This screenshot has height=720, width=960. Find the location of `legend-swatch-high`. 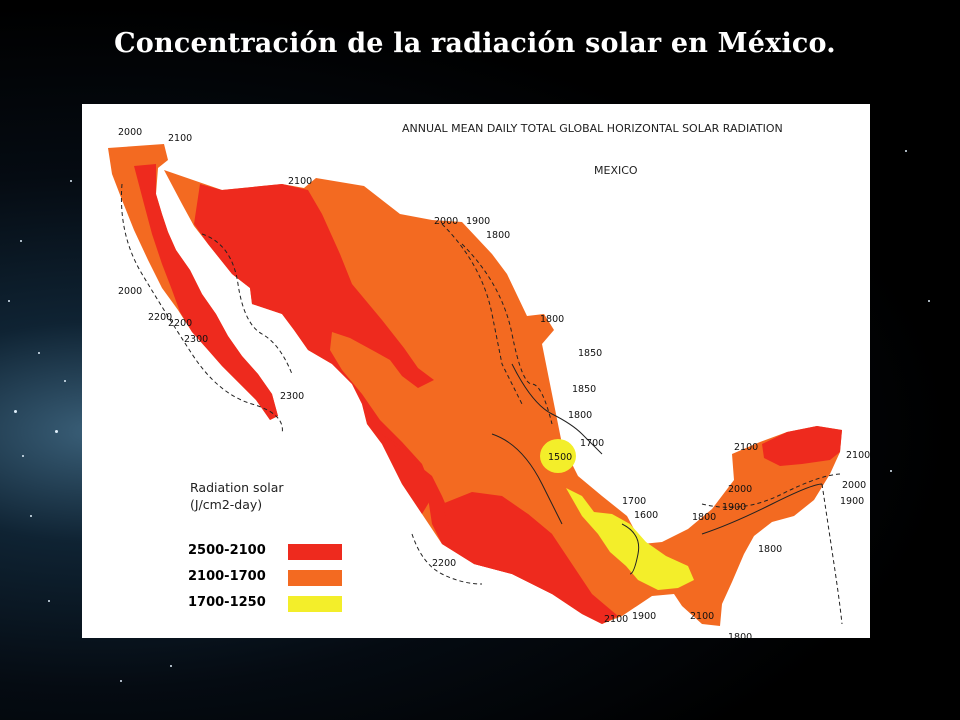

legend-swatch-high is located at coordinates (315, 552).